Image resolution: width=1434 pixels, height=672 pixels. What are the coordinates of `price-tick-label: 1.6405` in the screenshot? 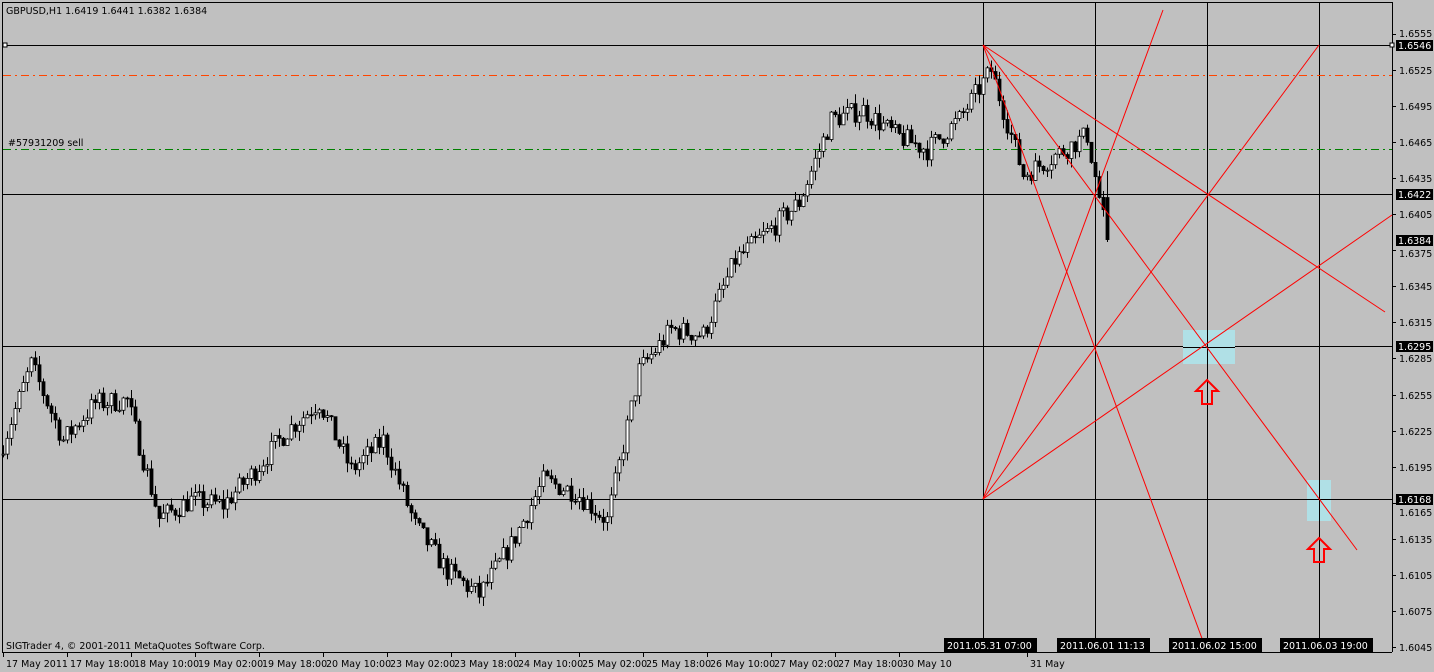 It's located at (1415, 215).